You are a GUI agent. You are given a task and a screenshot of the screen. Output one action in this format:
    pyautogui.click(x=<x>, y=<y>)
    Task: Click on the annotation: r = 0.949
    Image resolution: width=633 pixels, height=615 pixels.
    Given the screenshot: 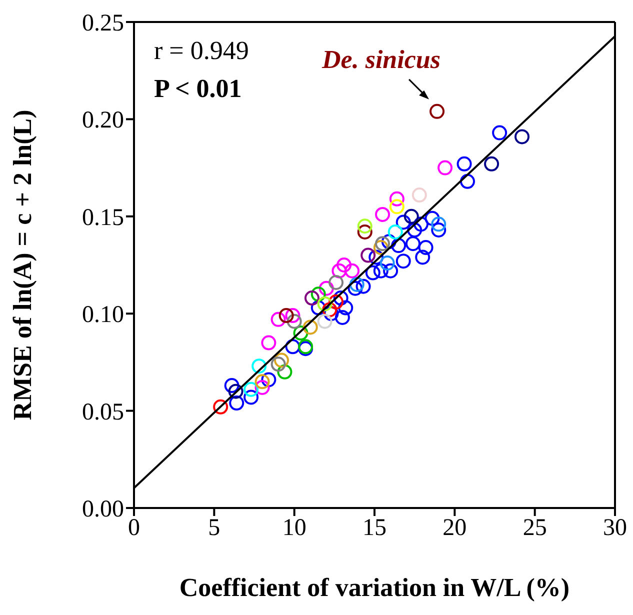 What is the action you would take?
    pyautogui.click(x=201, y=51)
    